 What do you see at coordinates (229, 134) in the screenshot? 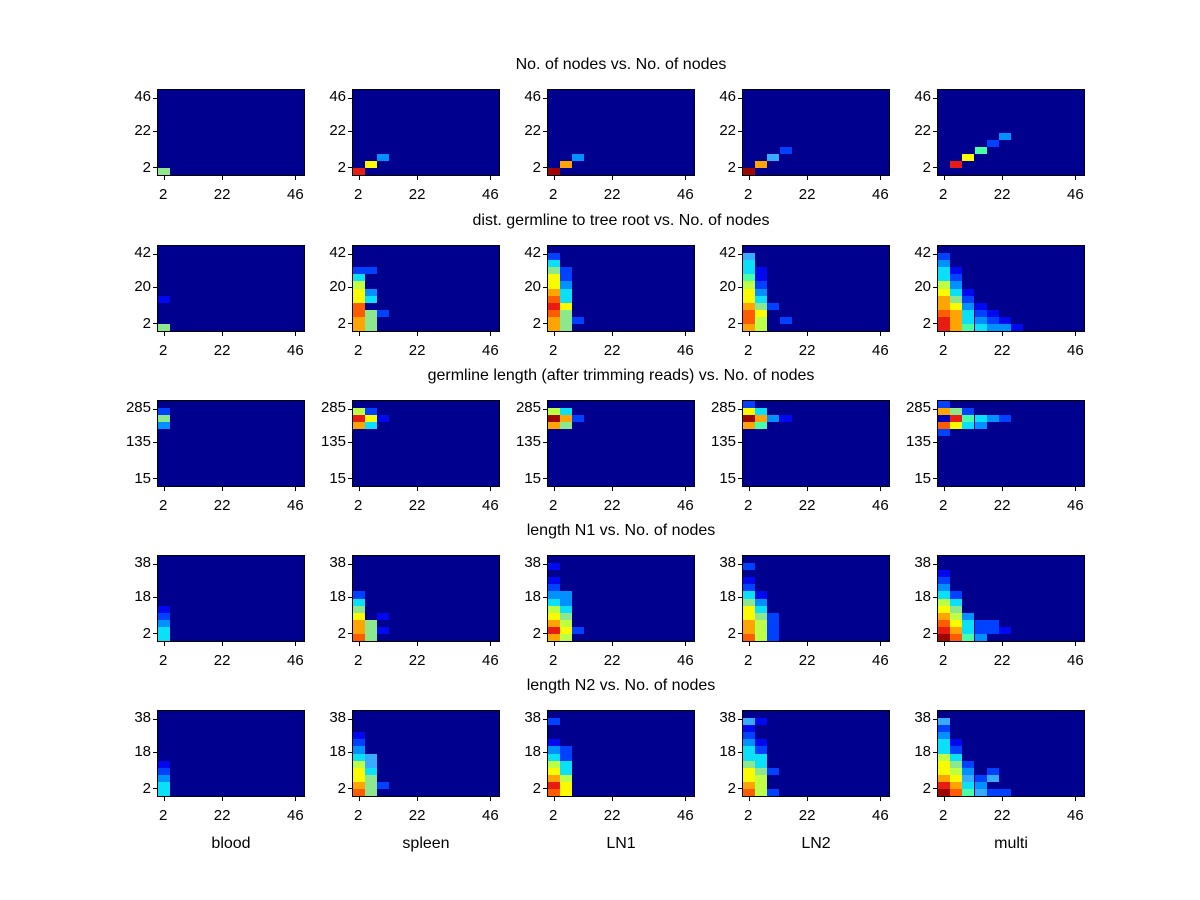
I see `heatmap-blood-row1` at bounding box center [229, 134].